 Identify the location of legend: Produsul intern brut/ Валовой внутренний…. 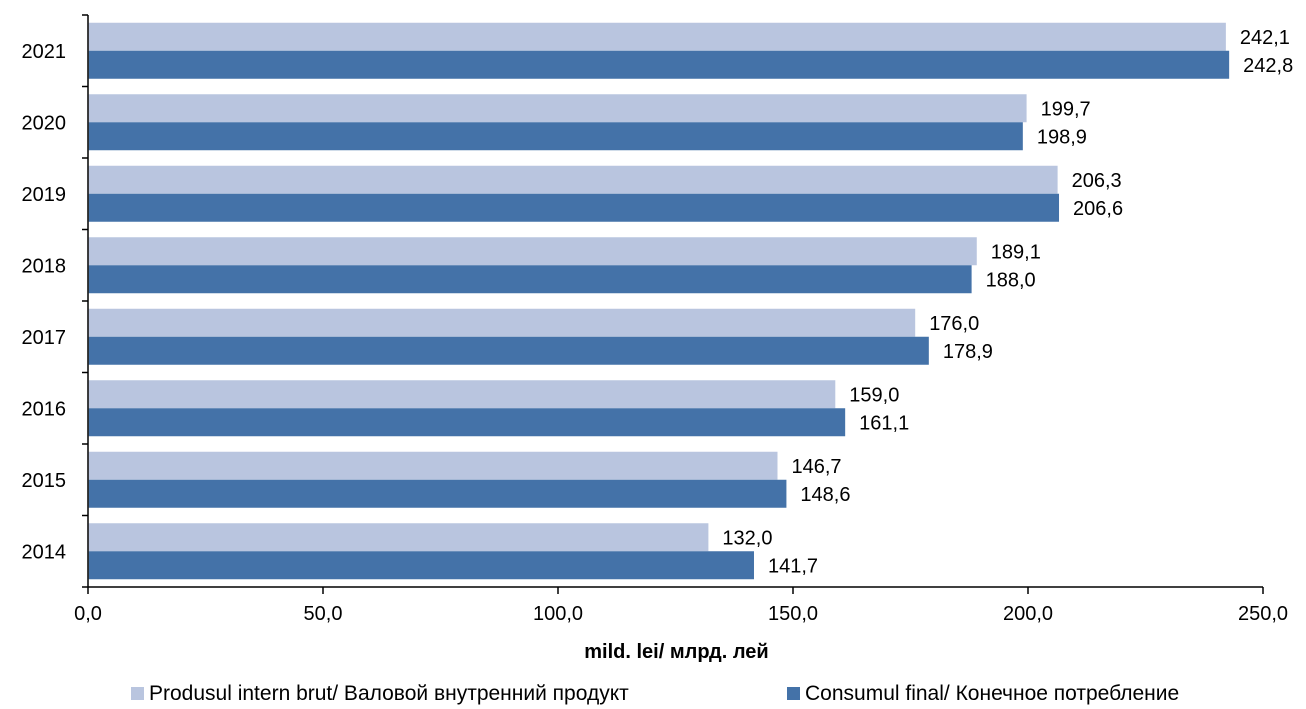
(655, 693).